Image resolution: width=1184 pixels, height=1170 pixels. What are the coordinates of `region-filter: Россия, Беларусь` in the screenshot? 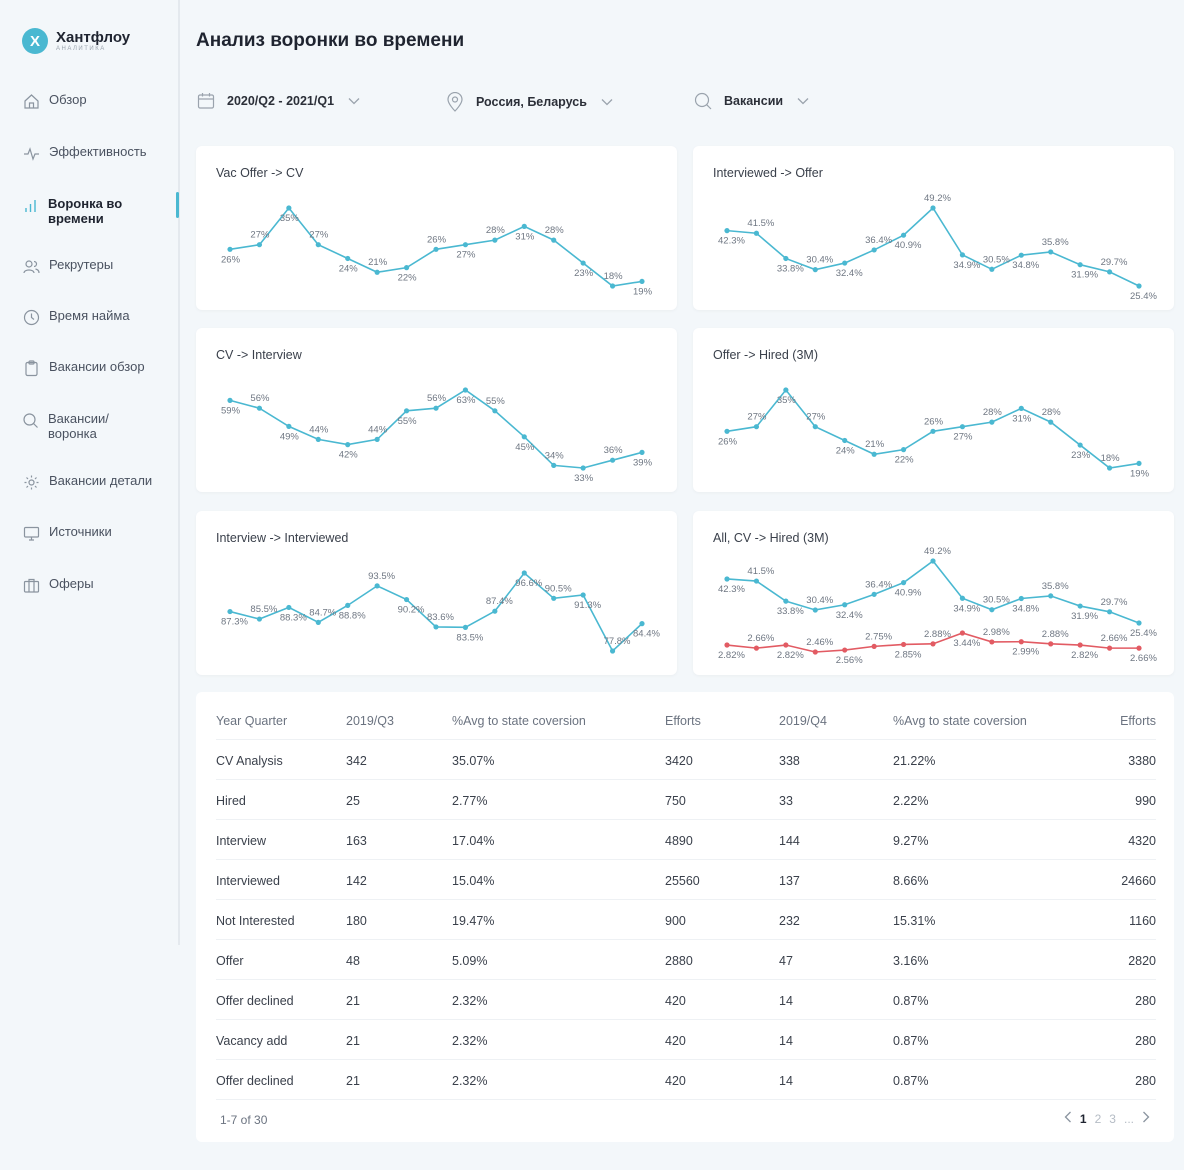 It's located at (529, 102).